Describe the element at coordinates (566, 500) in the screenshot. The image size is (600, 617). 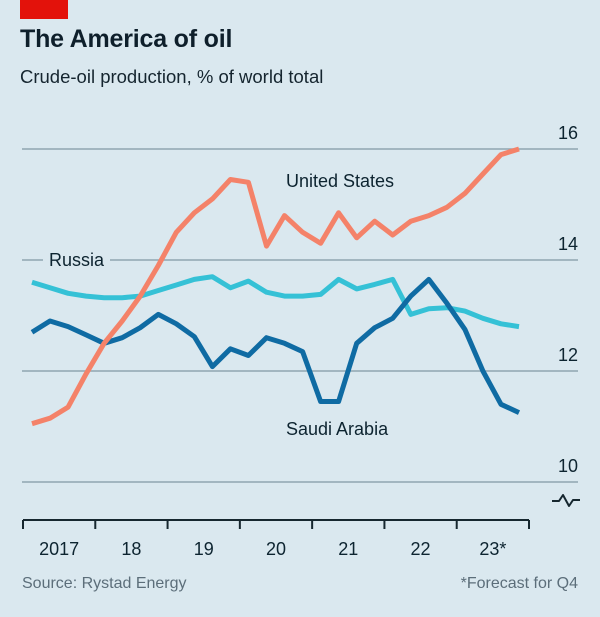
I see `axis-break-icon` at that location.